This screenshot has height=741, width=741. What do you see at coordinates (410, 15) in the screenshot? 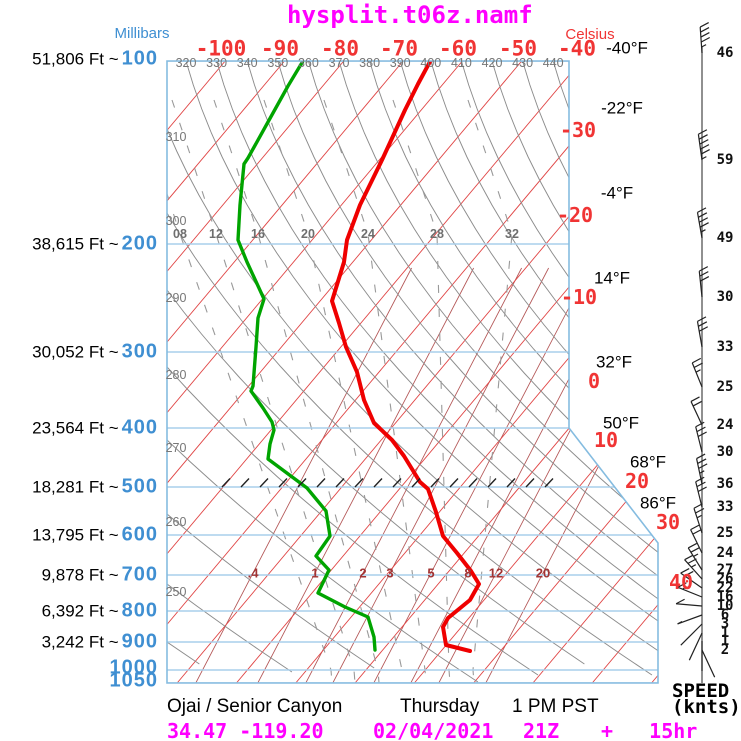
I see `page-title: hysplit.t06z.namf` at bounding box center [410, 15].